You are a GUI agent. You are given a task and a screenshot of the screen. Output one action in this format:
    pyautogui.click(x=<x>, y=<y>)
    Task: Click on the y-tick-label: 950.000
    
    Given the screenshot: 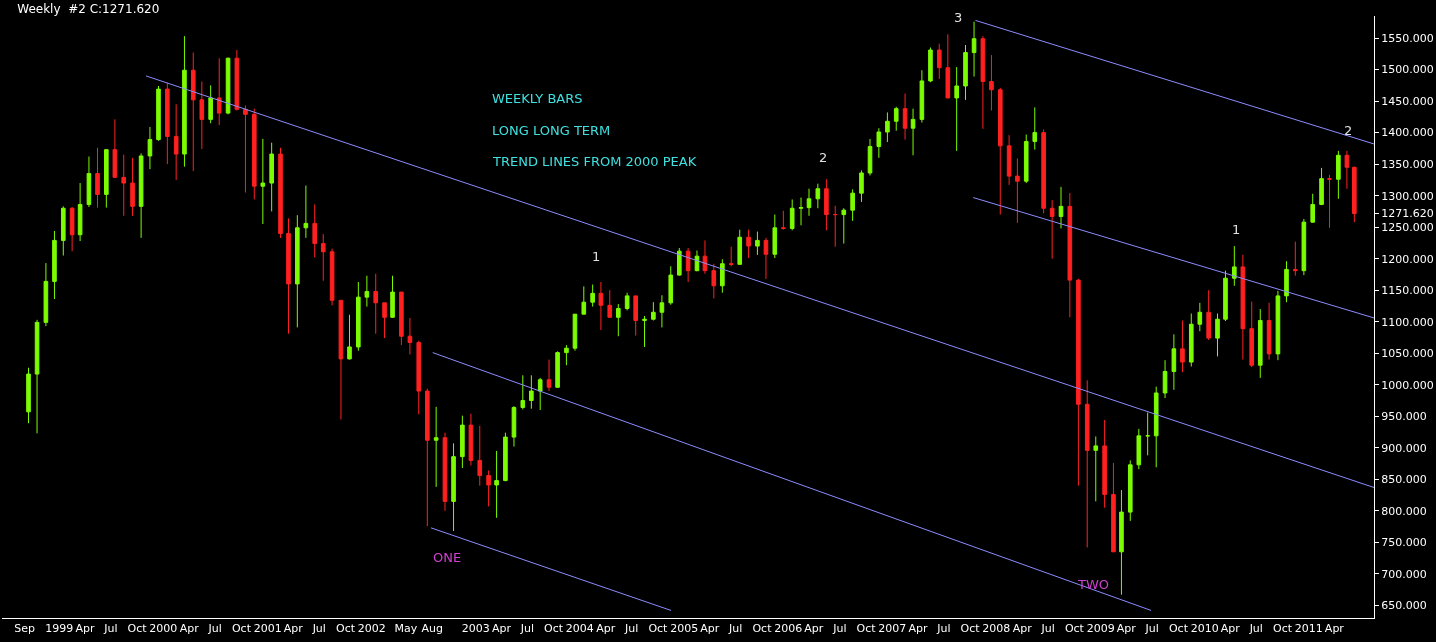 What is the action you would take?
    pyautogui.click(x=1404, y=417)
    